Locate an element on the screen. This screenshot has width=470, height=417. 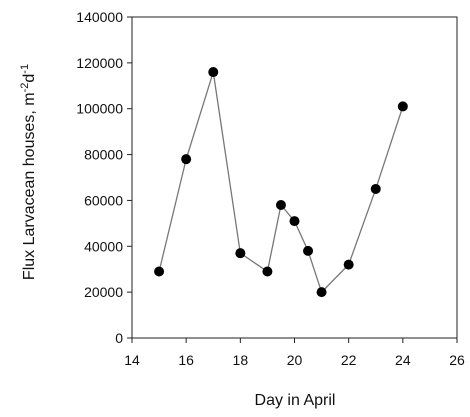
y-tick-label-1: 20000 is located at coordinates (103, 292).